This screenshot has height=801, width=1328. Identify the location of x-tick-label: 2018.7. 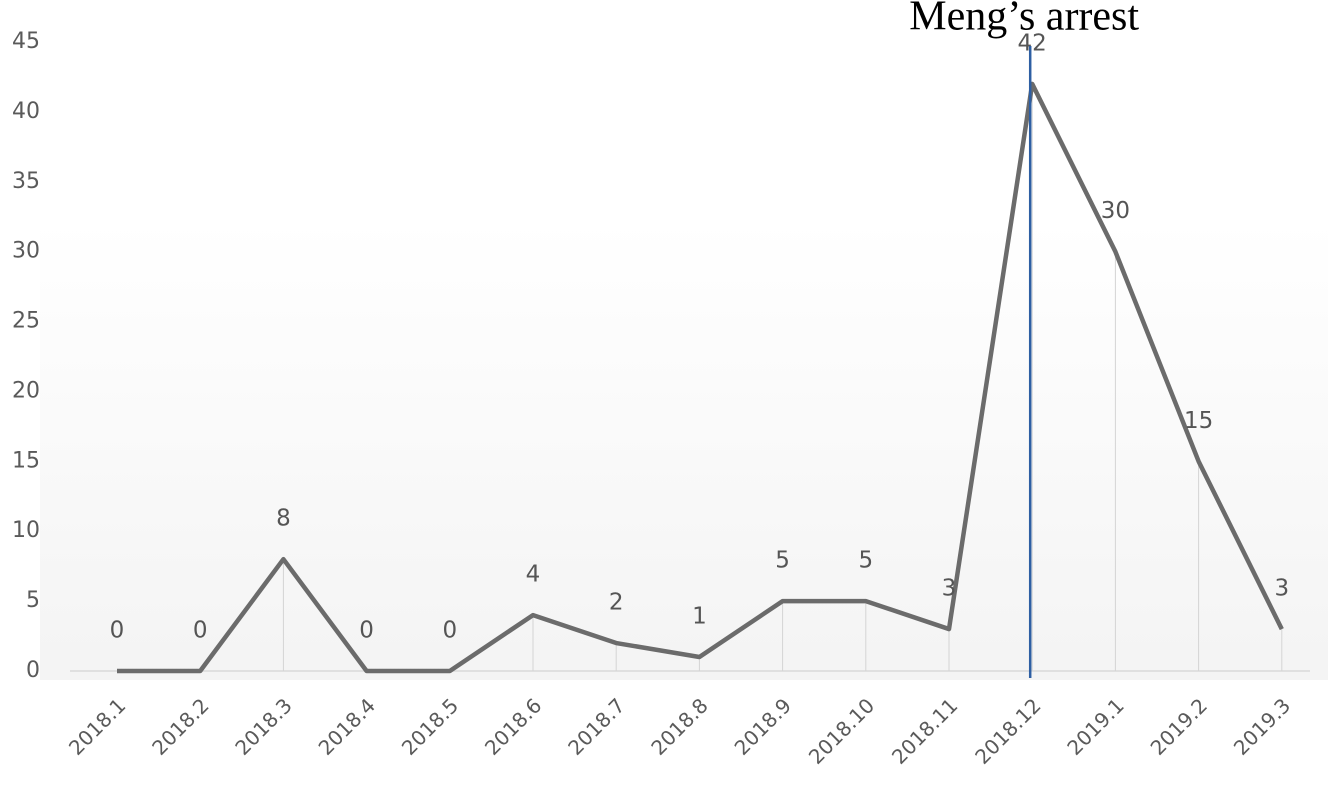
(596, 726).